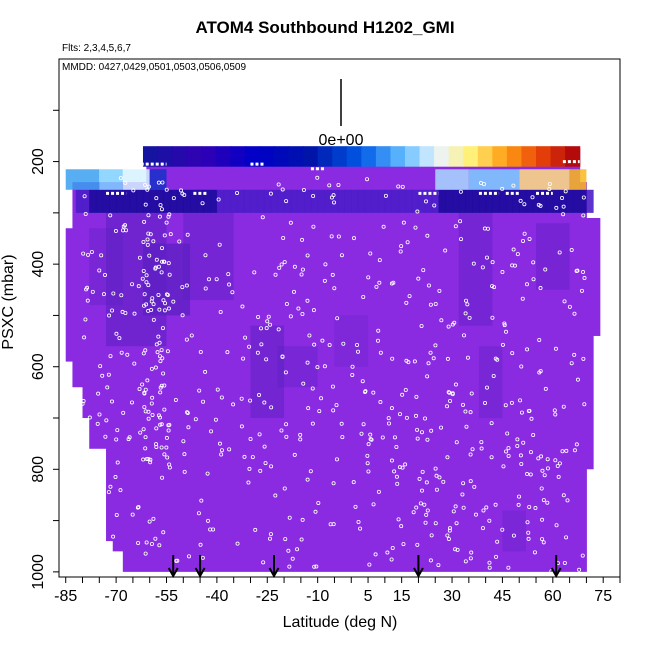 This screenshot has width=650, height=650. Describe the element at coordinates (38, 161) in the screenshot. I see `y-tick-label: 200` at that location.